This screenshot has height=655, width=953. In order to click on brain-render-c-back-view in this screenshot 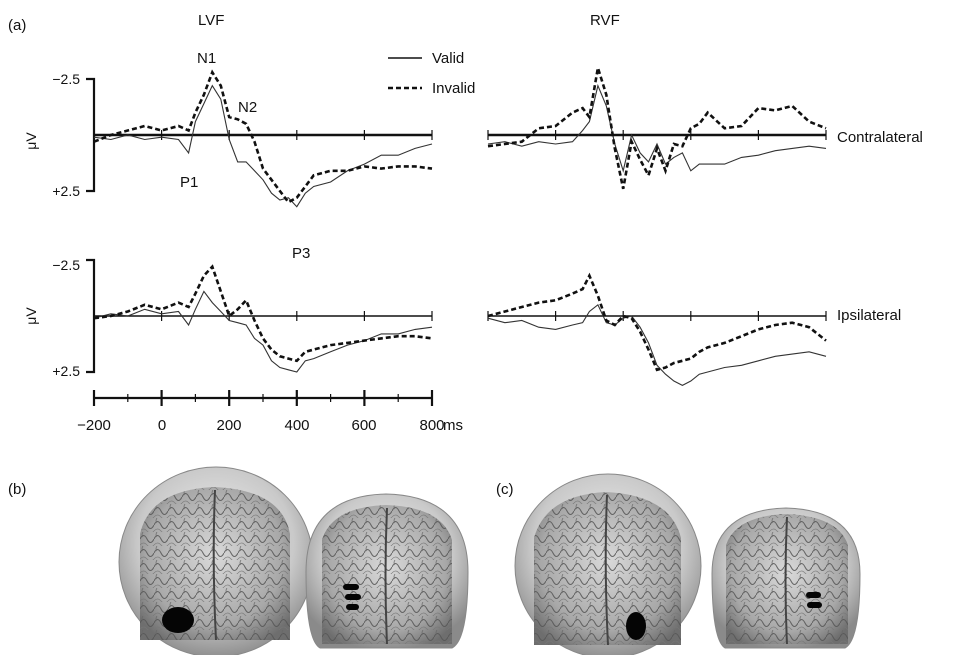, I will do `click(786, 578)`.